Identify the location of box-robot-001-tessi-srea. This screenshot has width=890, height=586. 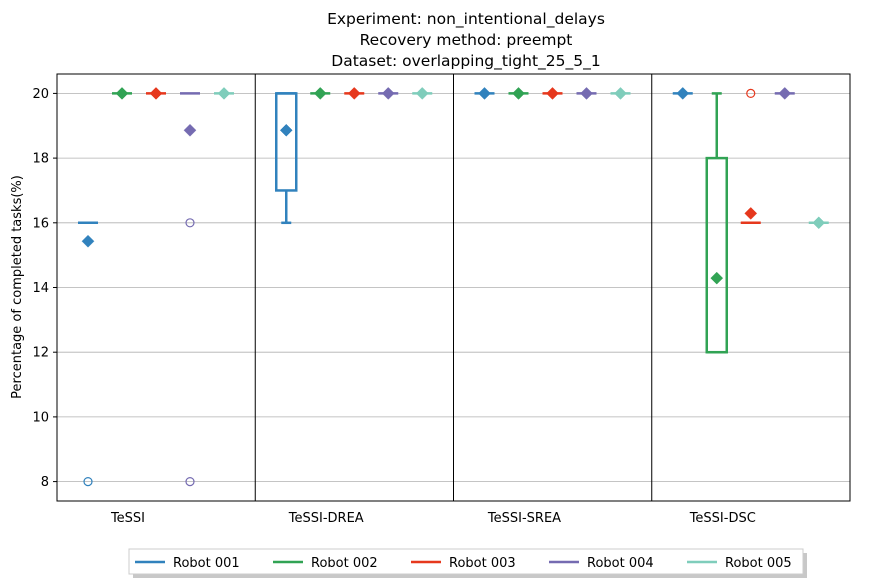
(484, 93).